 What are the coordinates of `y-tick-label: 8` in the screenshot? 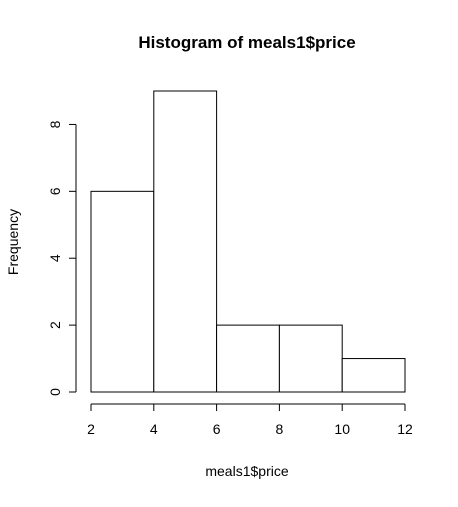 It's located at (55, 124).